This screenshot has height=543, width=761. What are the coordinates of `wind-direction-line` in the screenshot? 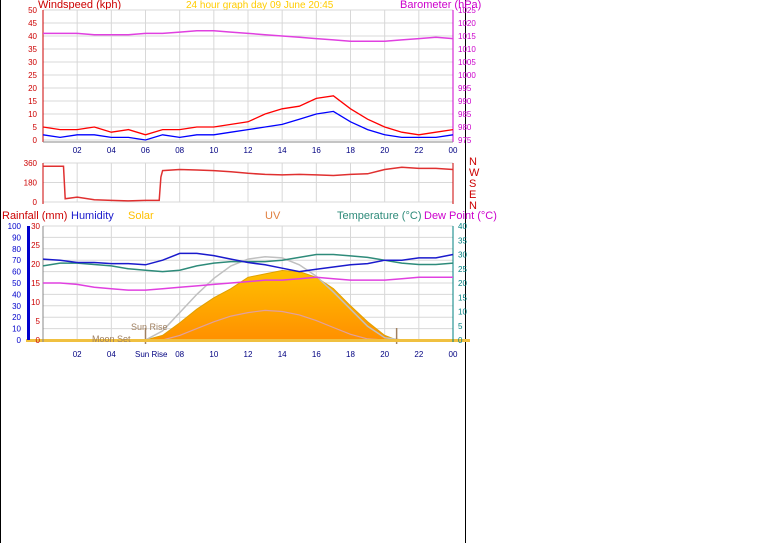 It's located at (248, 183).